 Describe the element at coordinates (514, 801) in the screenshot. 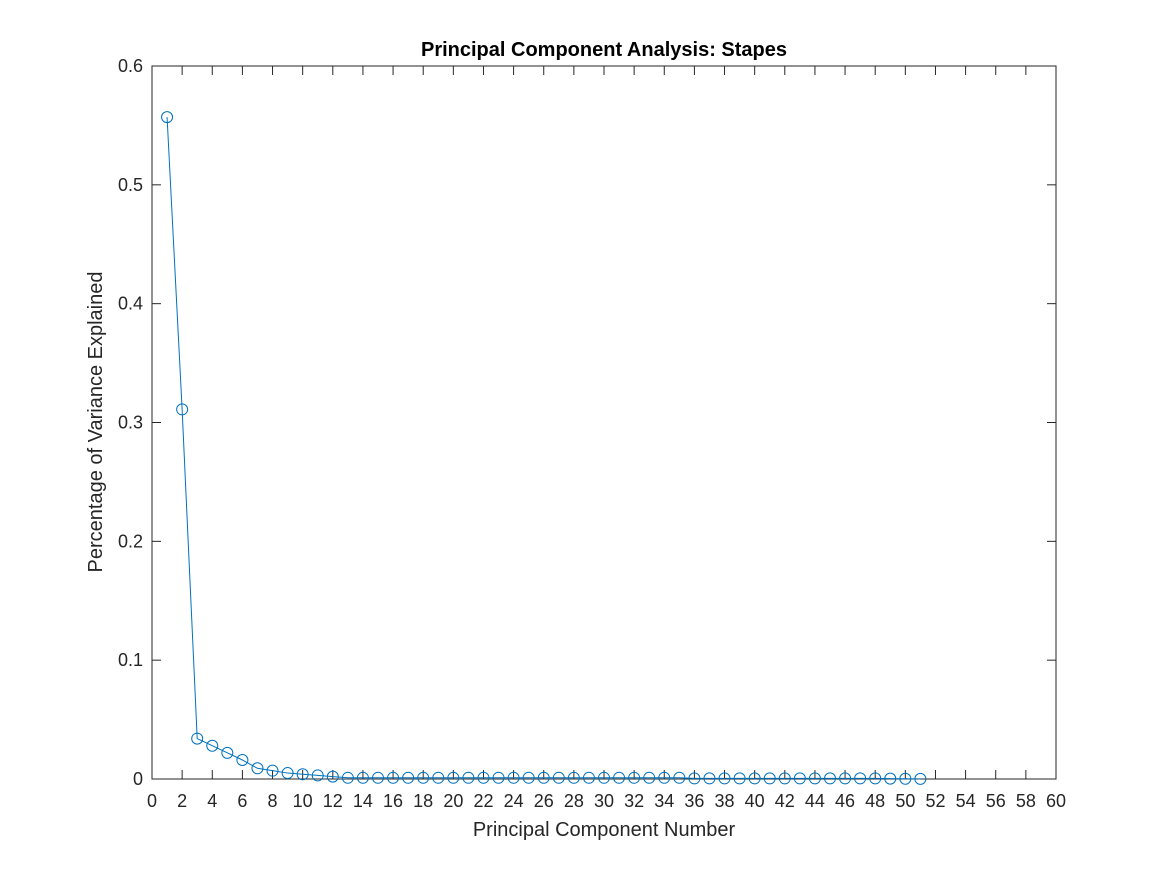

I see `x-tick-label: 24` at that location.